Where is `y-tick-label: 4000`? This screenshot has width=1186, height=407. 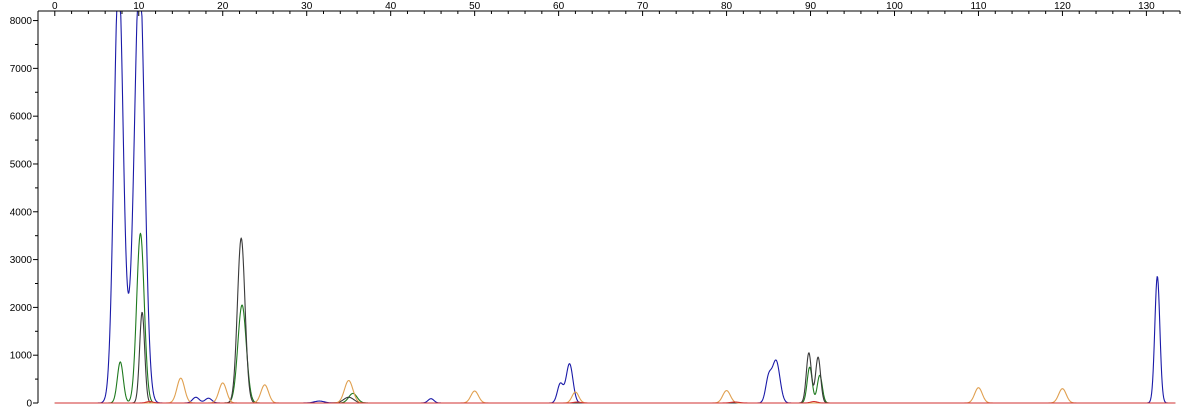
y-tick-label: 4000 is located at coordinates (21, 212).